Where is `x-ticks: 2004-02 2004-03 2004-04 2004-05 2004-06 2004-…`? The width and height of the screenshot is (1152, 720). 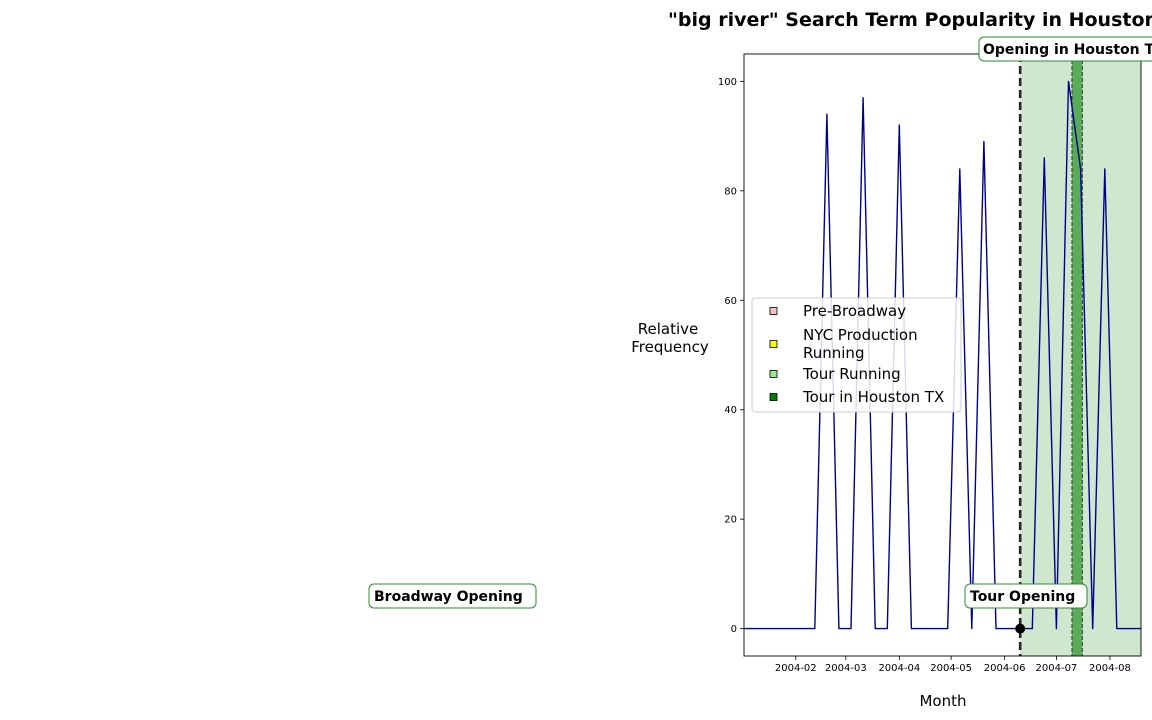
x-ticks: 2004-02 2004-03 2004-04 2004-05 2004-06 2004-… is located at coordinates (953, 665).